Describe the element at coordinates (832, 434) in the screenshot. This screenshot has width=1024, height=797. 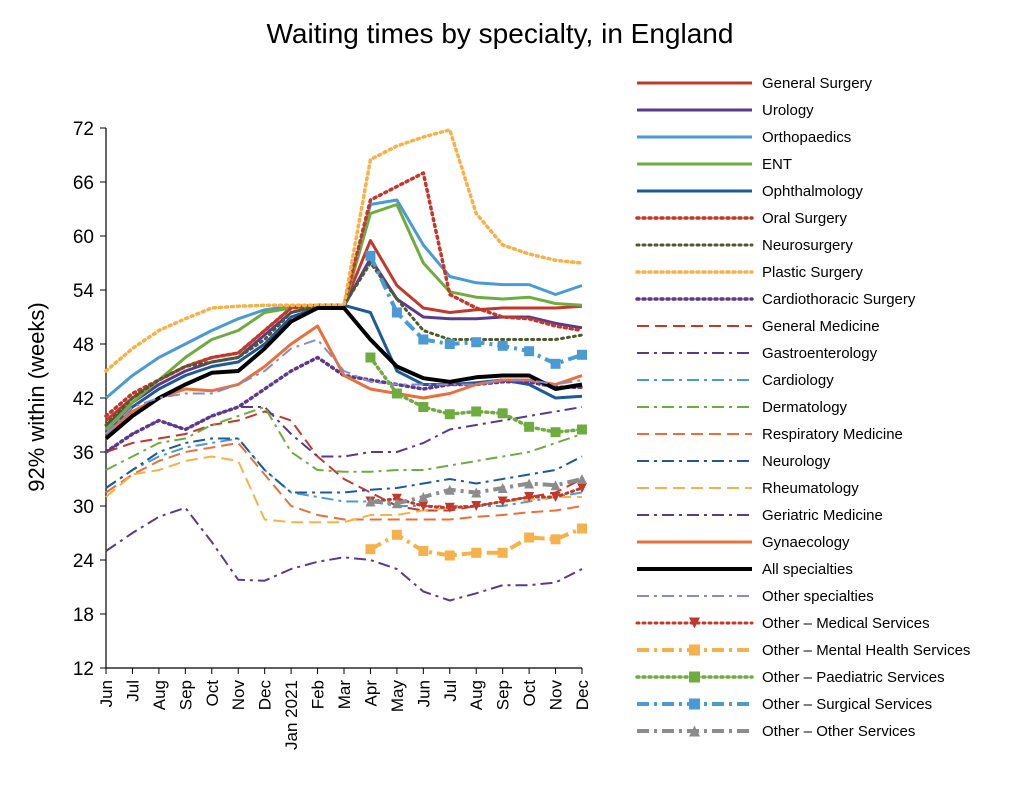
I see `legend-label: Respiratory Medicine` at that location.